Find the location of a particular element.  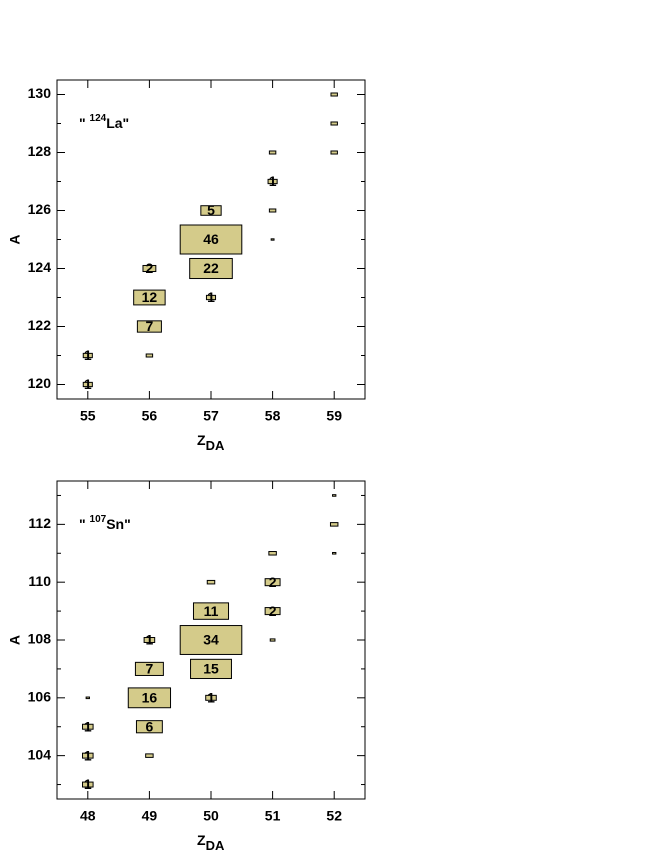

y-tick-label: 126 is located at coordinates (40, 209).